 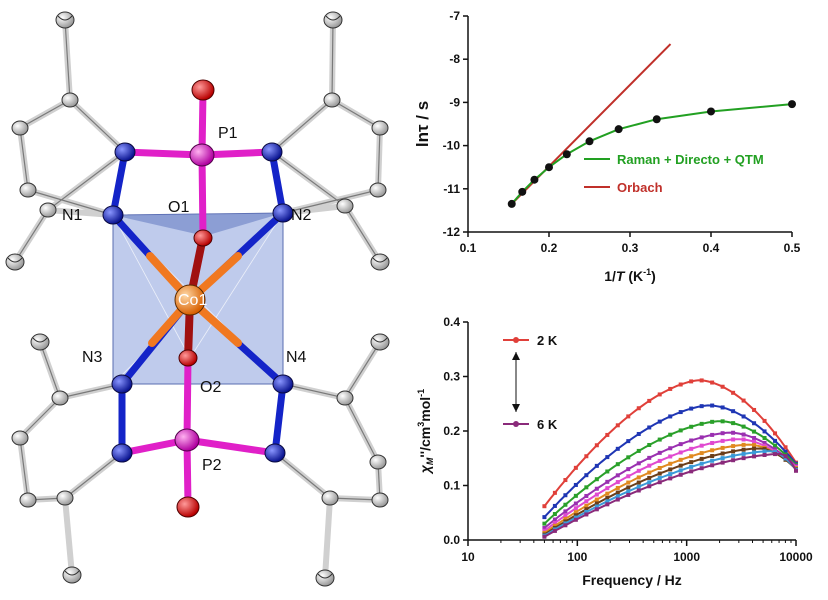 What do you see at coordinates (630, 248) in the screenshot?
I see `plot1-xtick-label: 0.3` at bounding box center [630, 248].